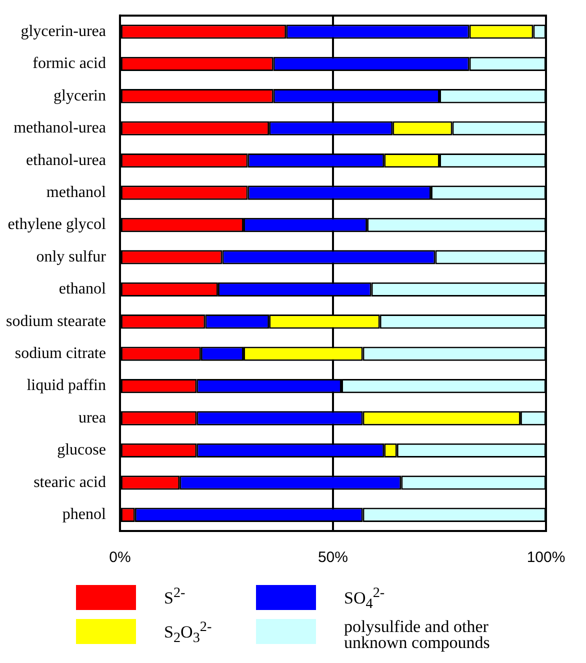 The width and height of the screenshot is (586, 663). Describe the element at coordinates (60, 353) in the screenshot. I see `y-tick-label: sodium citrate` at that location.